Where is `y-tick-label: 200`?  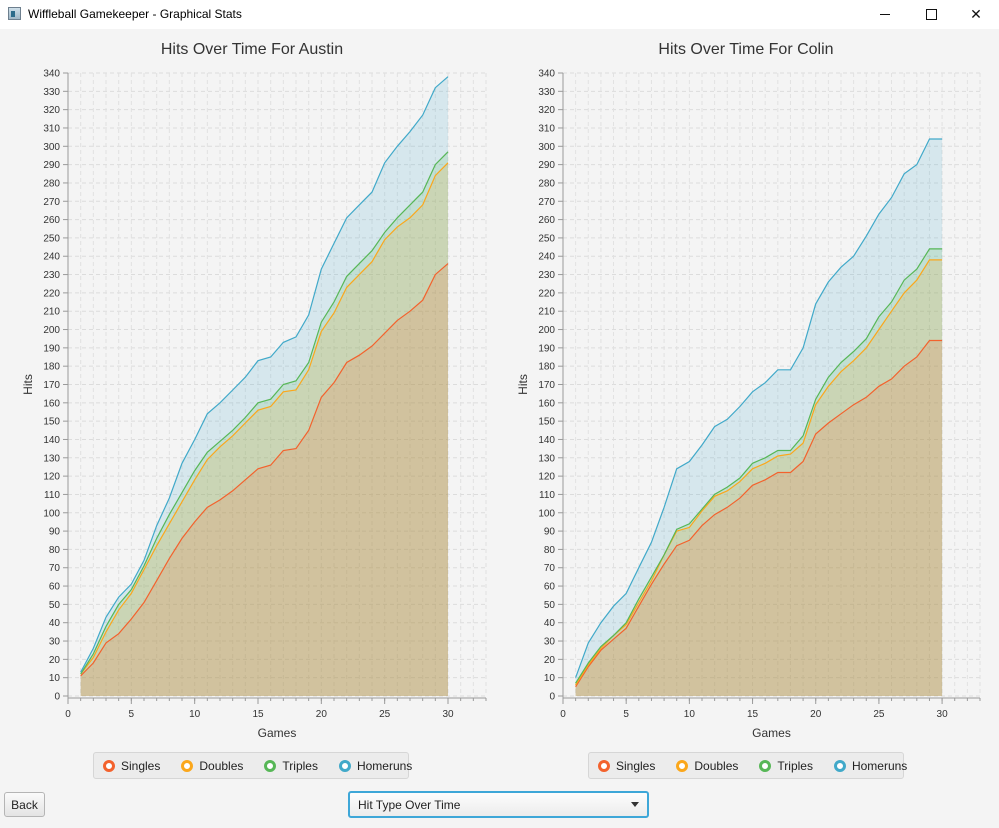
y-tick-label: 200 is located at coordinates (51, 330).